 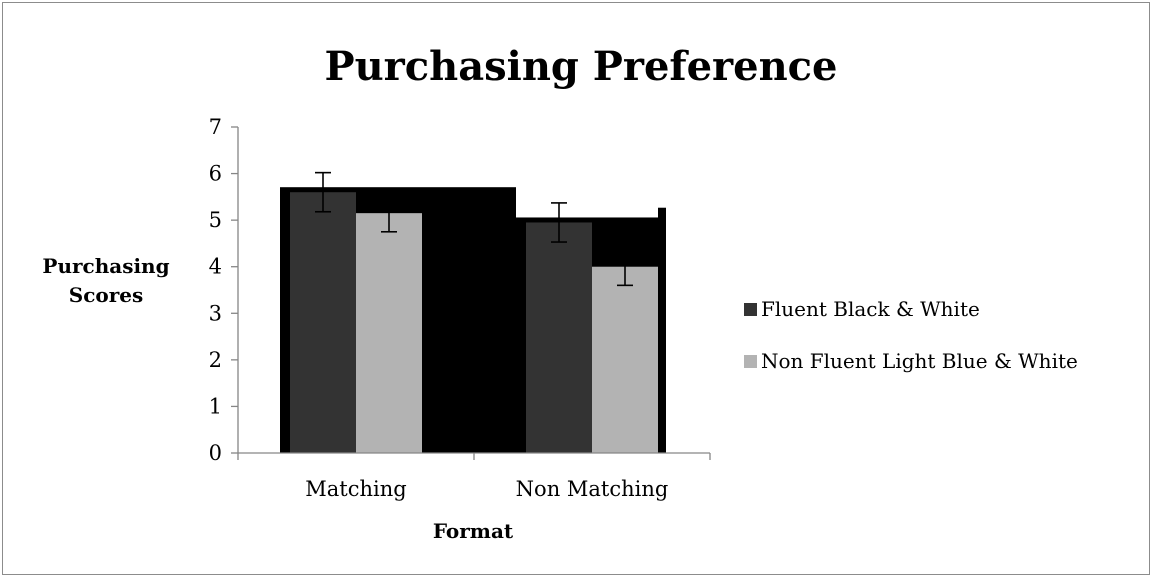 What do you see at coordinates (106, 295) in the screenshot?
I see `y-axis-title-line-2: Scores` at bounding box center [106, 295].